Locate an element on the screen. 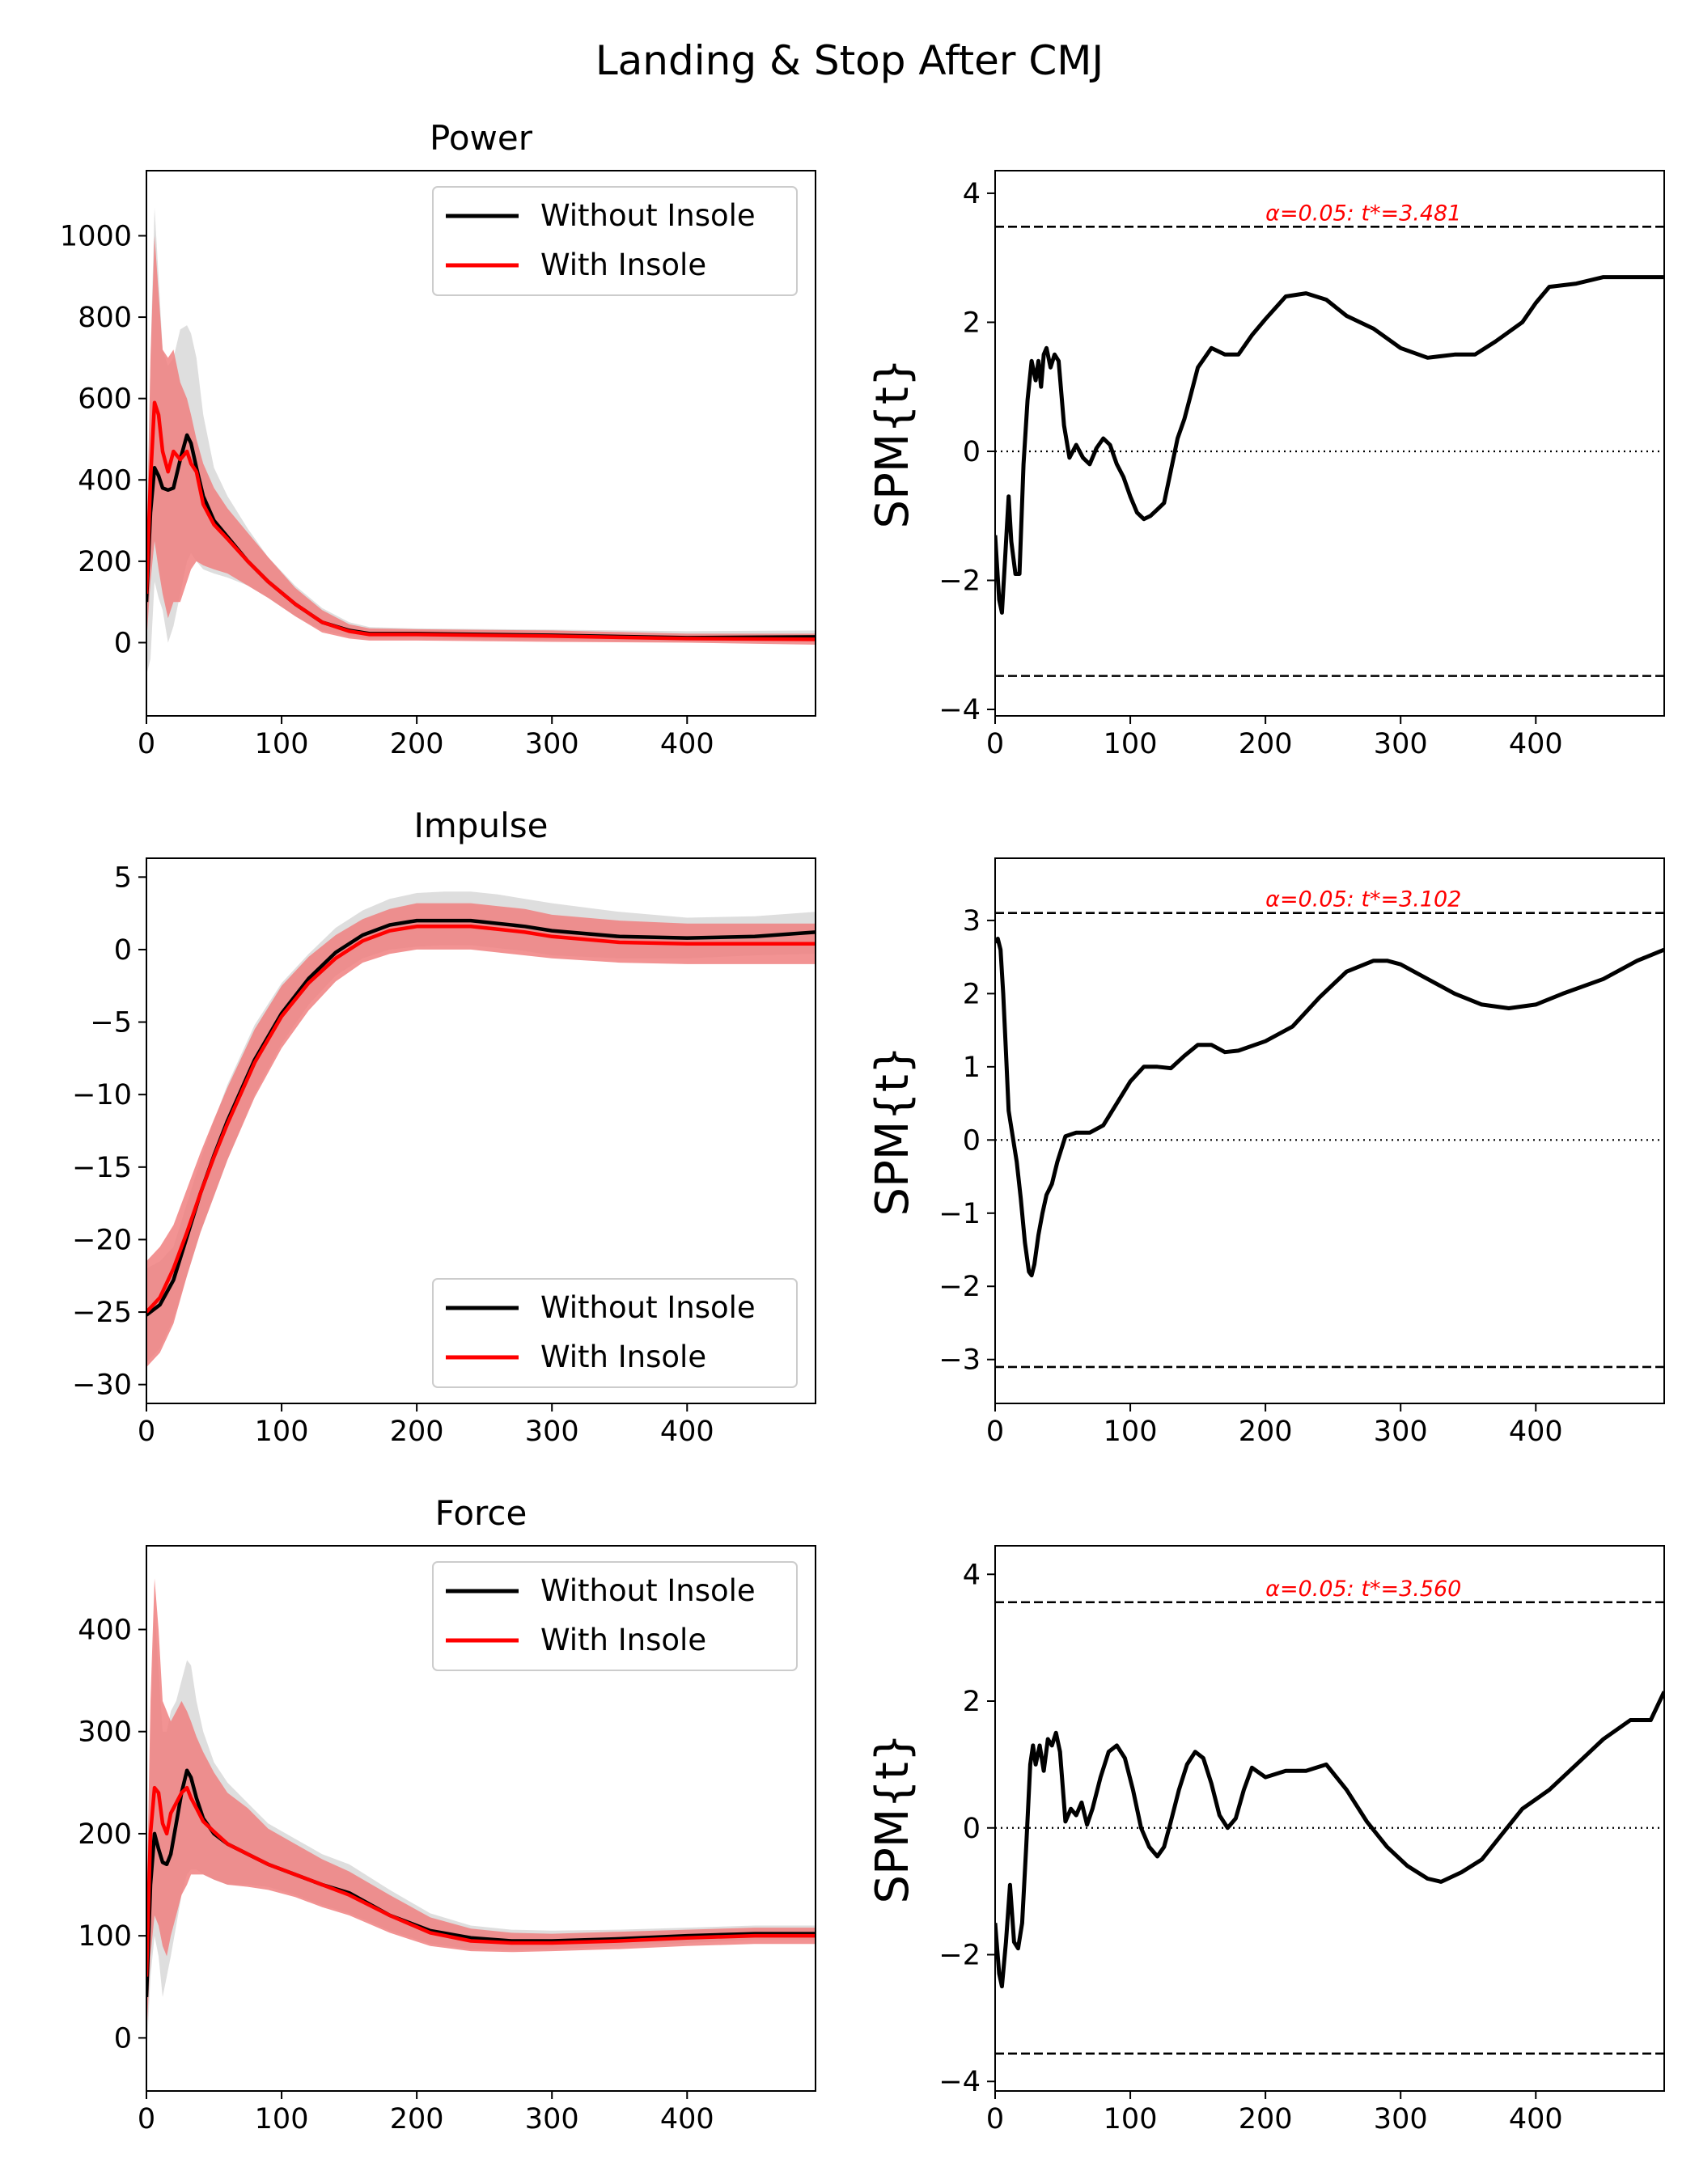  y-tick-label: 1 is located at coordinates (972, 1068).